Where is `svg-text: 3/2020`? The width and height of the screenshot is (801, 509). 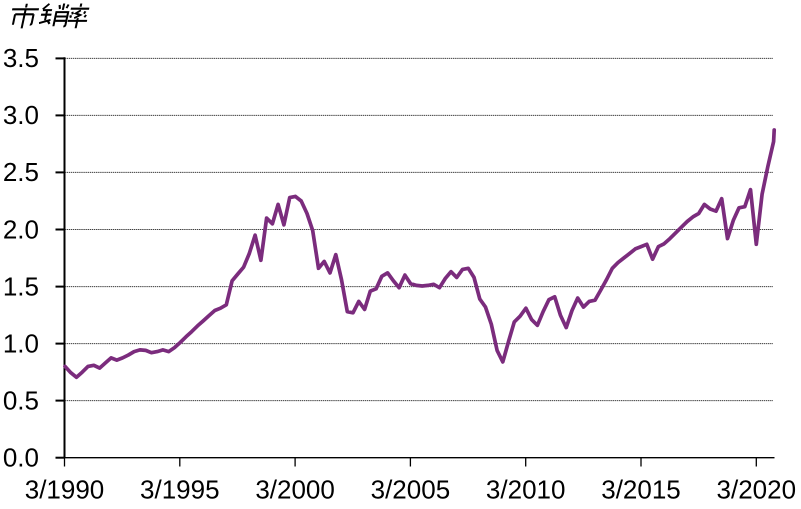 svg-text: 3/2020 is located at coordinates (757, 490).